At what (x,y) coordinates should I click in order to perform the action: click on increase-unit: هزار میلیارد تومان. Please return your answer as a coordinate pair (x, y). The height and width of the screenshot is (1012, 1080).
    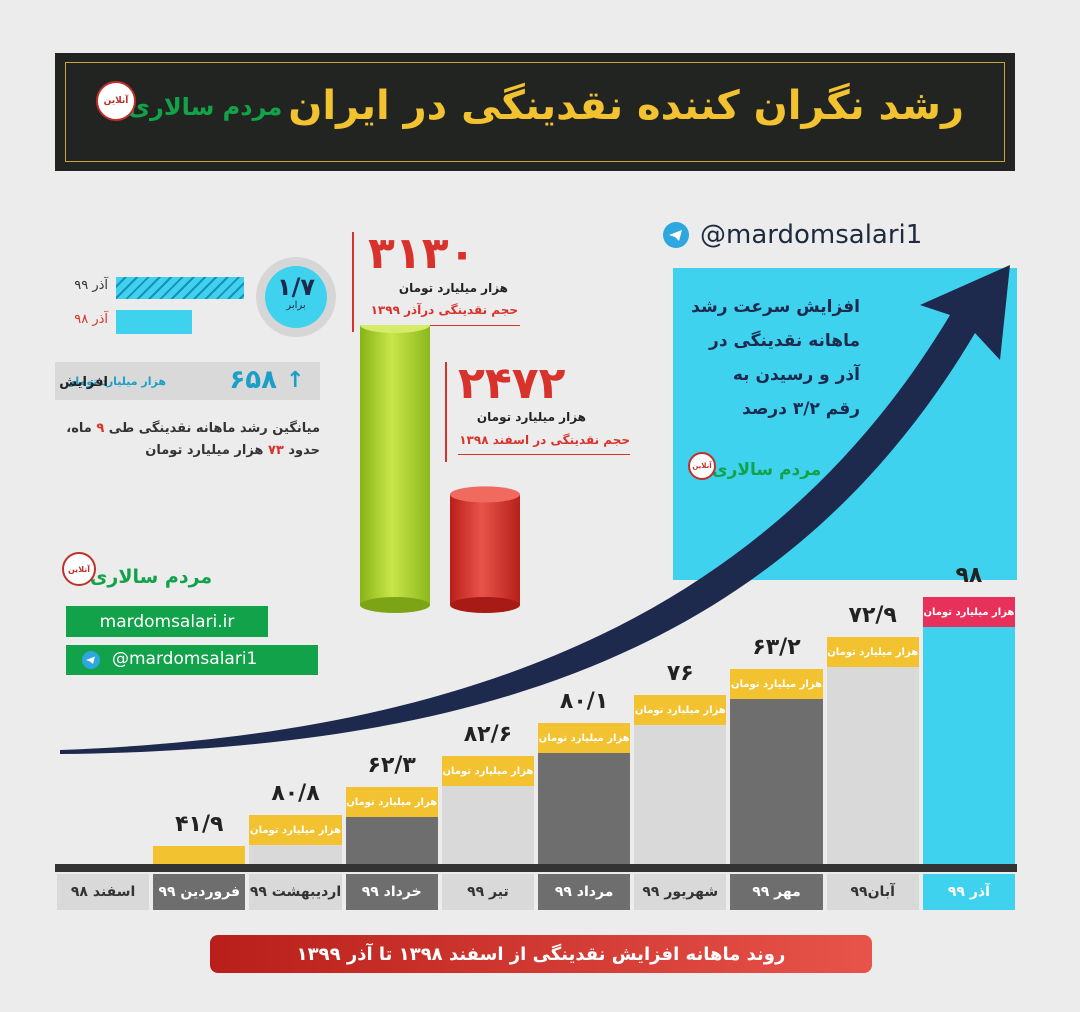
    Looking at the image, I should click on (116, 381).